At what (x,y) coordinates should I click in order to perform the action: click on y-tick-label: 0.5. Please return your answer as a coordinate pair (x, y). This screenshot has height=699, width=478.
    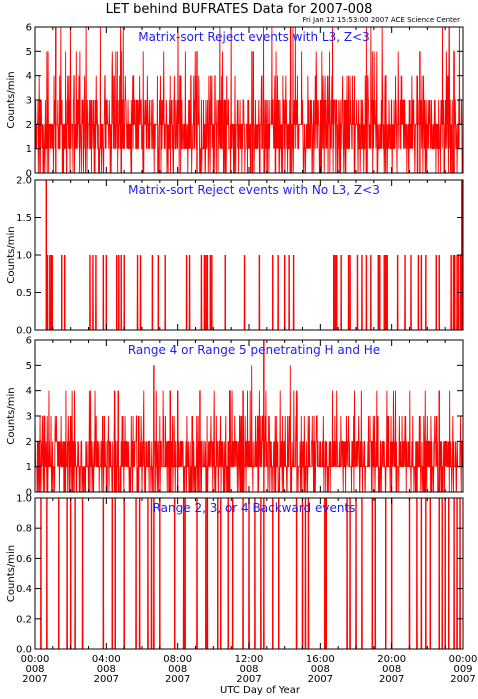
    Looking at the image, I should click on (24, 293).